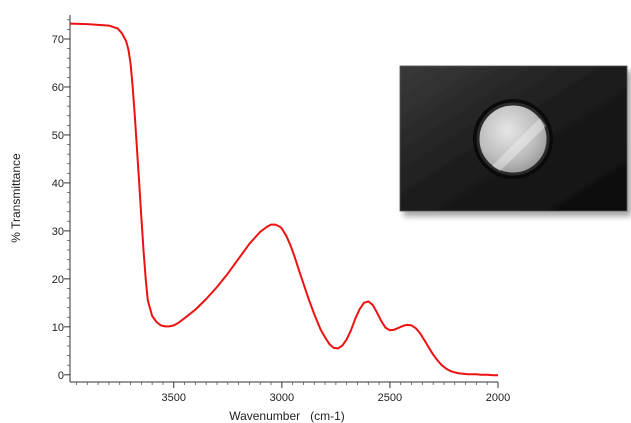  Describe the element at coordinates (58, 328) in the screenshot. I see `y-tick-label: 10` at that location.